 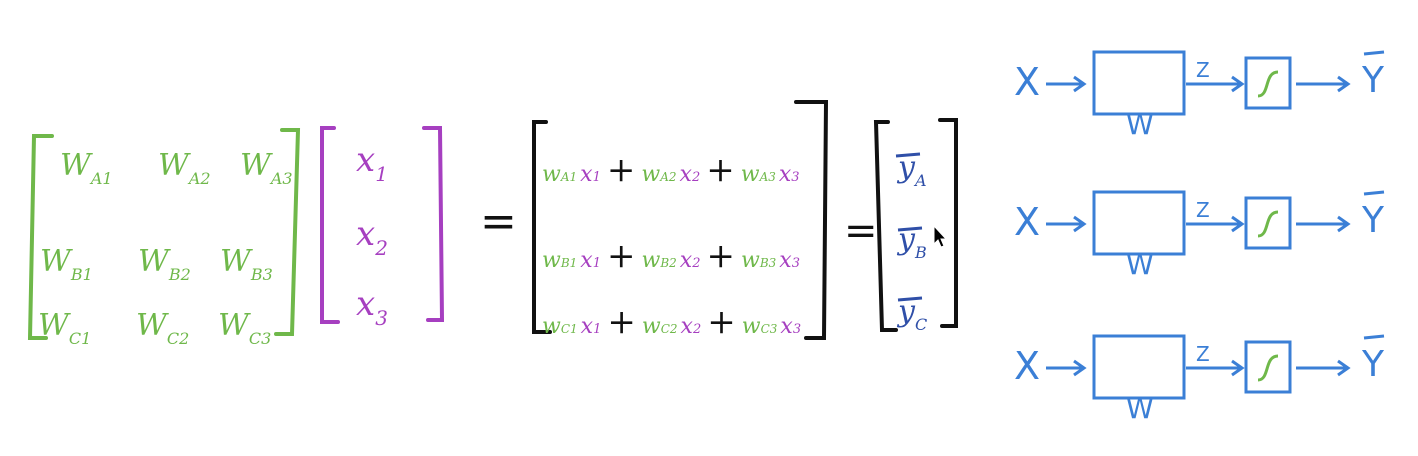 What do you see at coordinates (912, 242) in the screenshot?
I see `output-yb: yB` at bounding box center [912, 242].